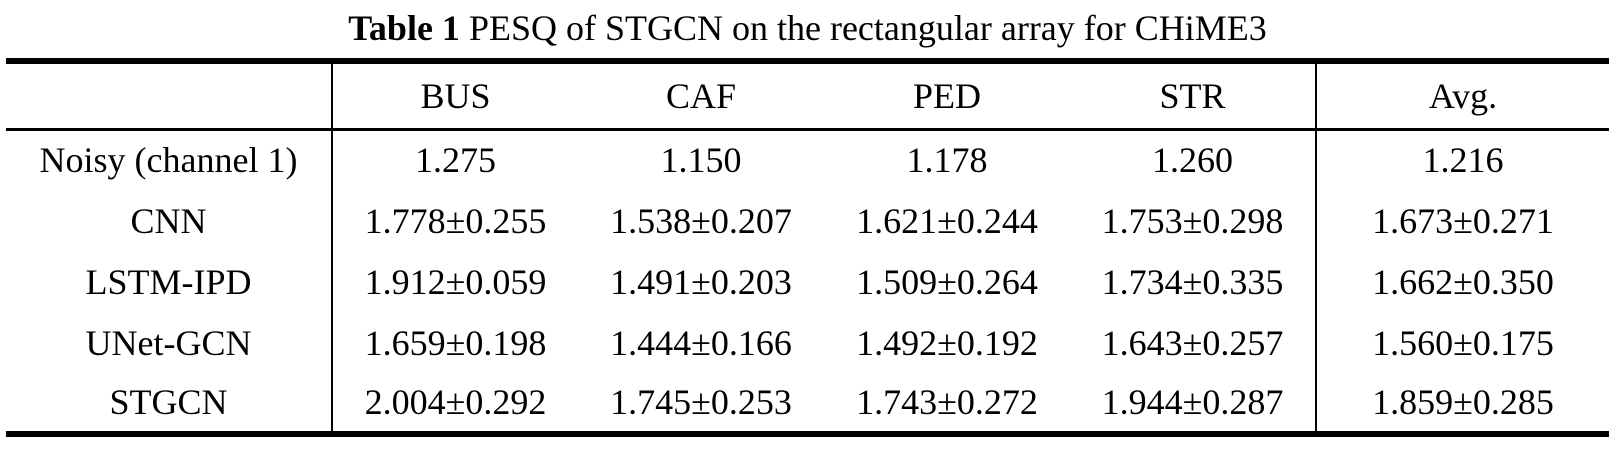 Image resolution: width=1615 pixels, height=456 pixels. I want to click on column-header-str: STR, so click(1193, 96).